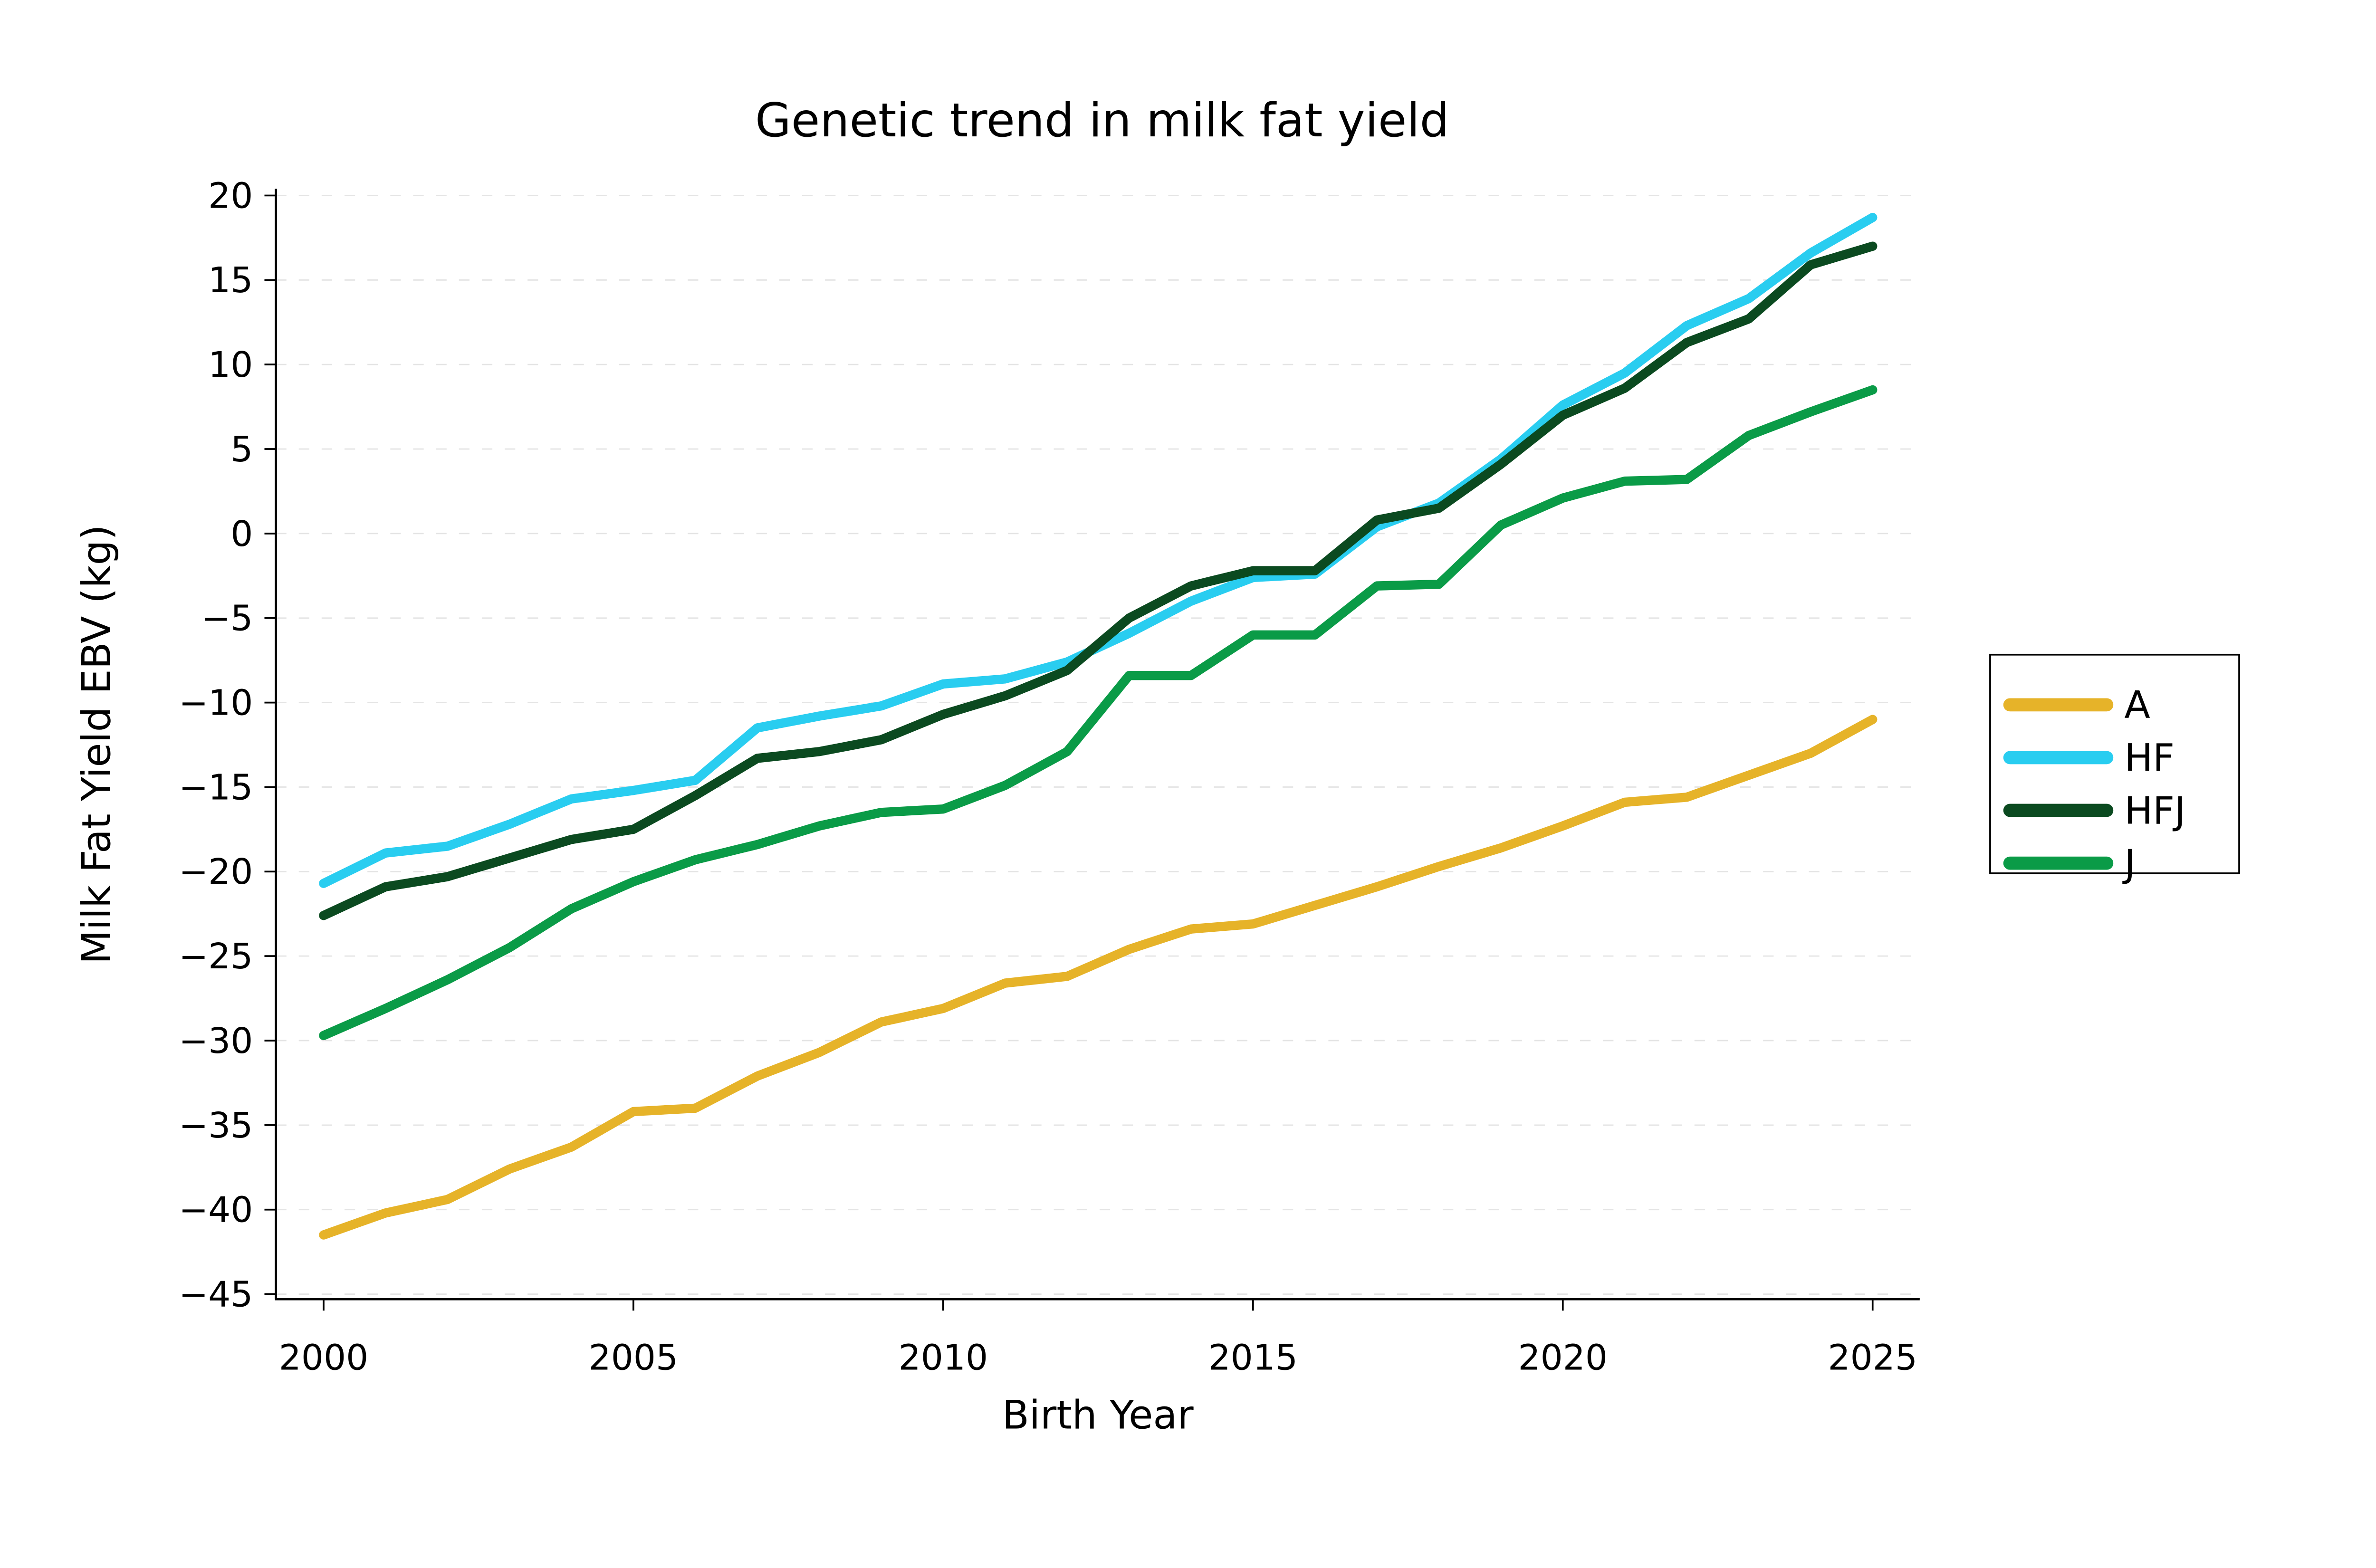  I want to click on legend-label-A: A, so click(2137, 705).